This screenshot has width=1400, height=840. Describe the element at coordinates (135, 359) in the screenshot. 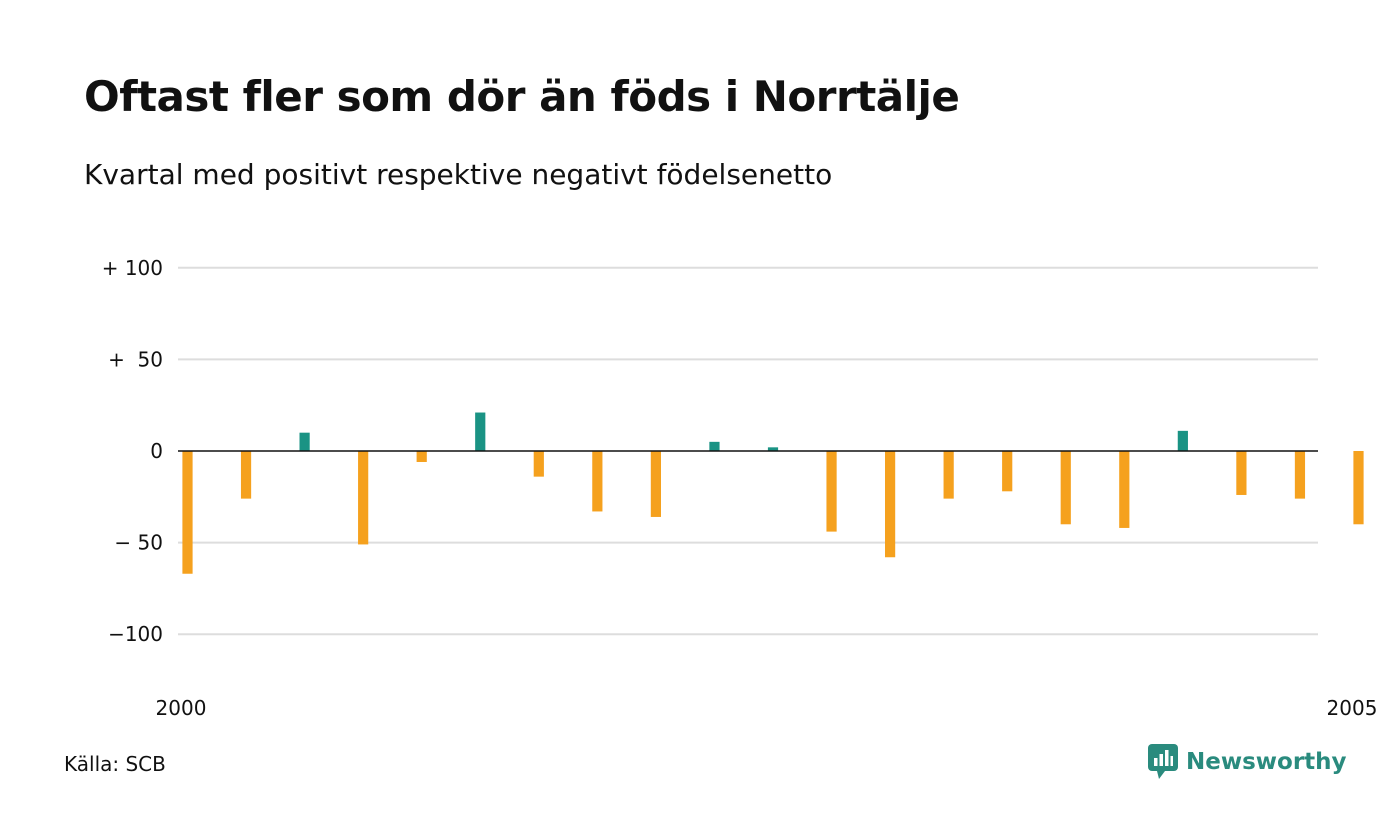

I see `y-tick-label: + 50` at that location.